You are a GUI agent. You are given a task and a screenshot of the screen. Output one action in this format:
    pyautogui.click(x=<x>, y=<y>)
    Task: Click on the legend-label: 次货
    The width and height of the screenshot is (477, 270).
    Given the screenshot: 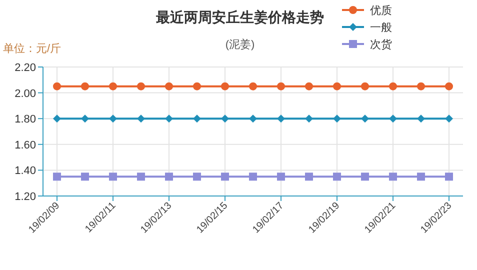 What is the action you would take?
    pyautogui.click(x=381, y=45)
    